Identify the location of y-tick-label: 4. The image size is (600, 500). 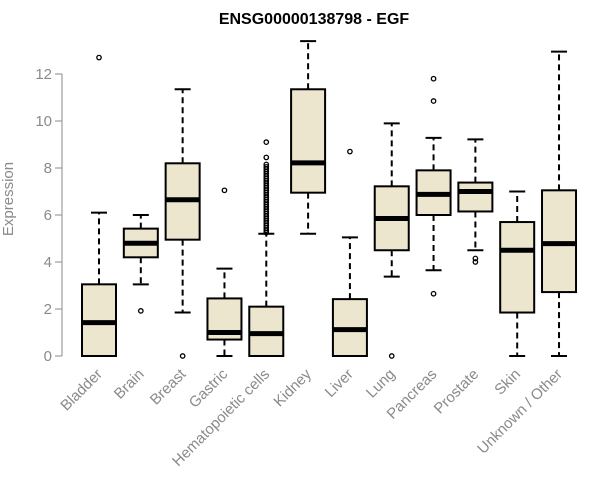
(48, 262).